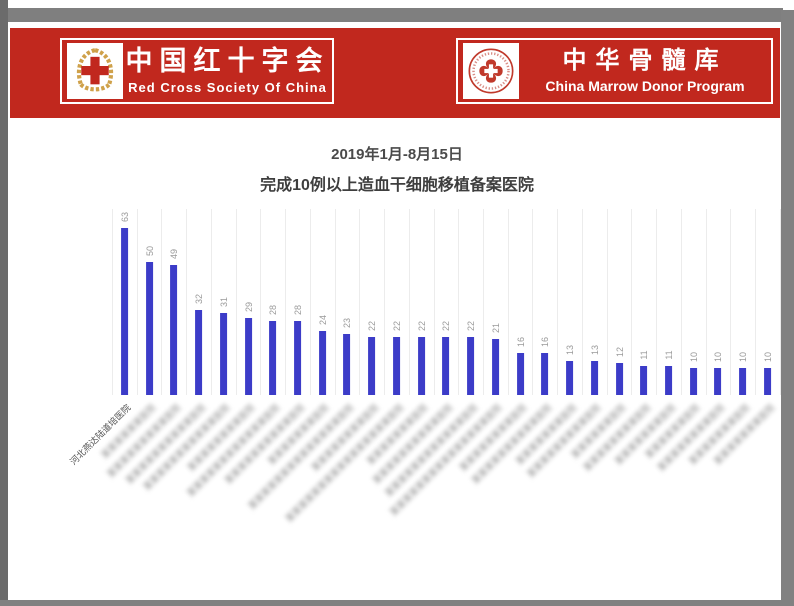 The image size is (794, 606). I want to click on bar-column: 63, so click(124, 302).